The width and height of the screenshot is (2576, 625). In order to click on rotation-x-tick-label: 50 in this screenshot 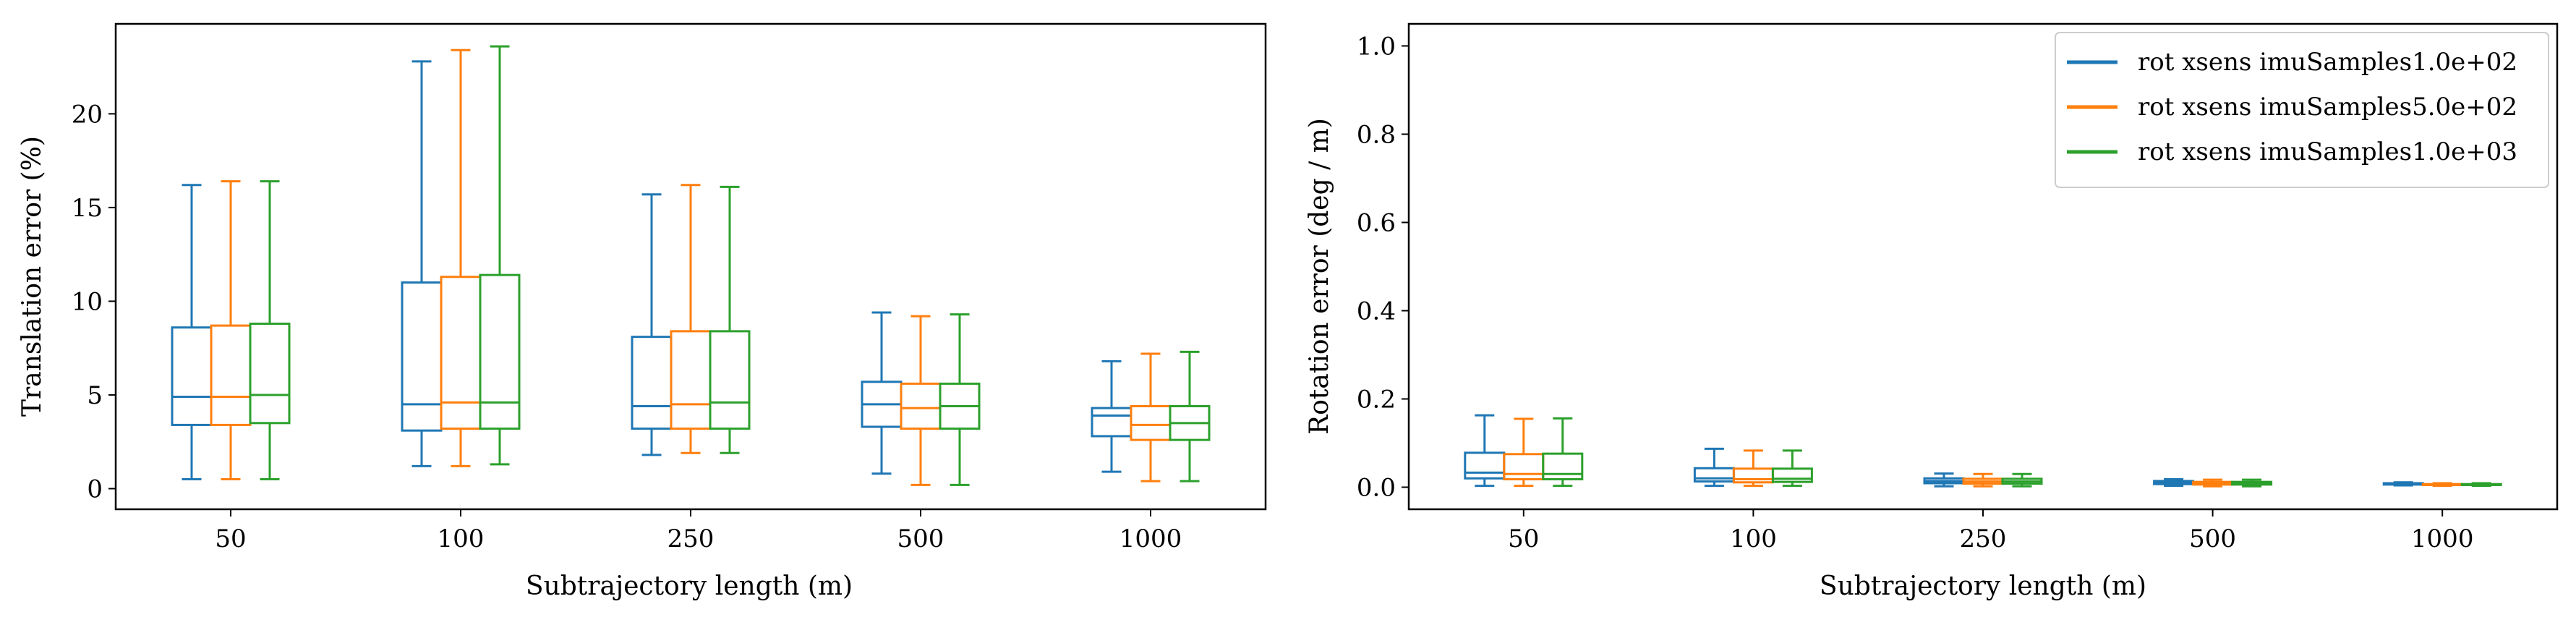, I will do `click(1523, 538)`.